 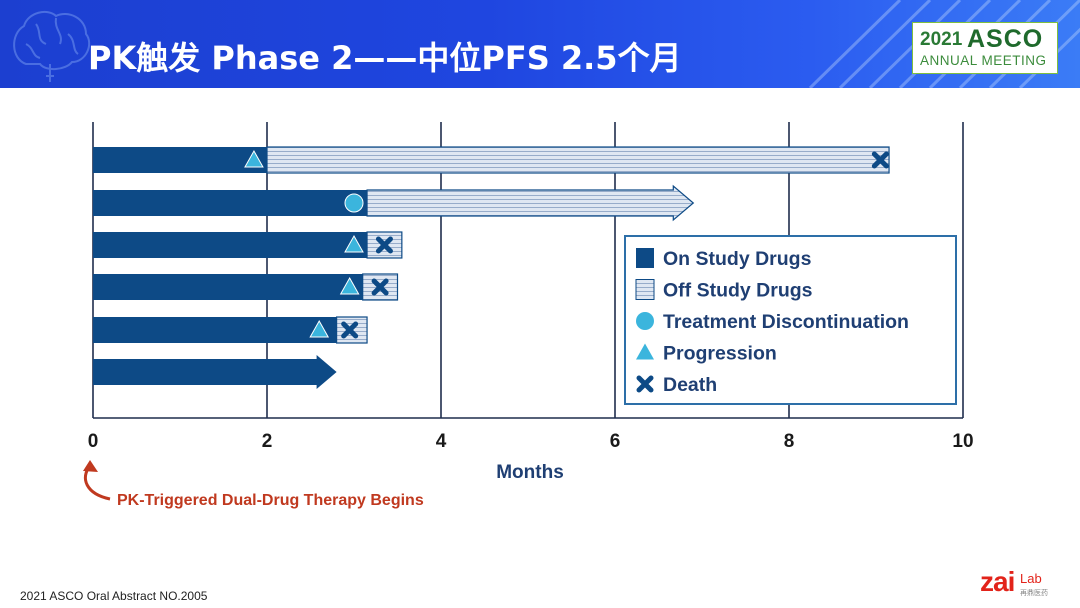 I want to click on discontinuation-marker, so click(x=354, y=203).